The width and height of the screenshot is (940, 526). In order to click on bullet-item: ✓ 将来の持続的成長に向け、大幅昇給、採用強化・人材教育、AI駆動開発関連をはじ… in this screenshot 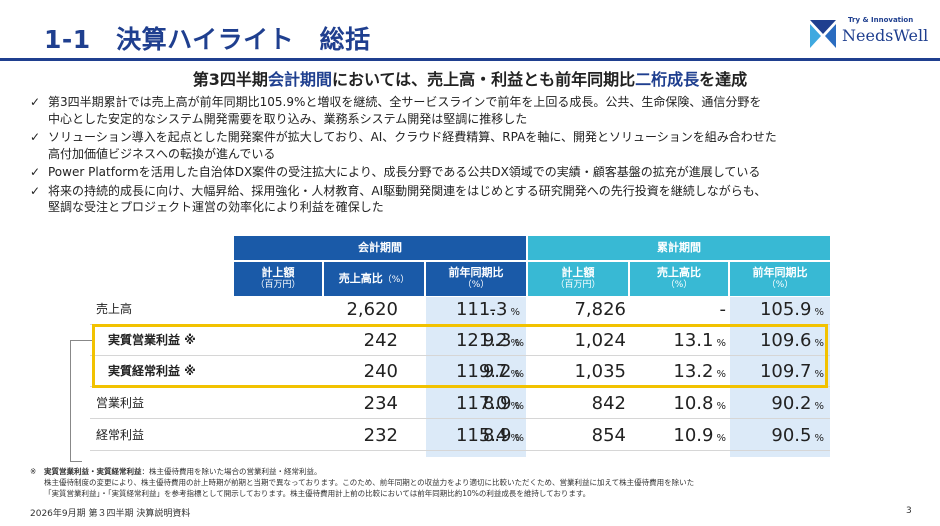, I will do `click(475, 199)`.